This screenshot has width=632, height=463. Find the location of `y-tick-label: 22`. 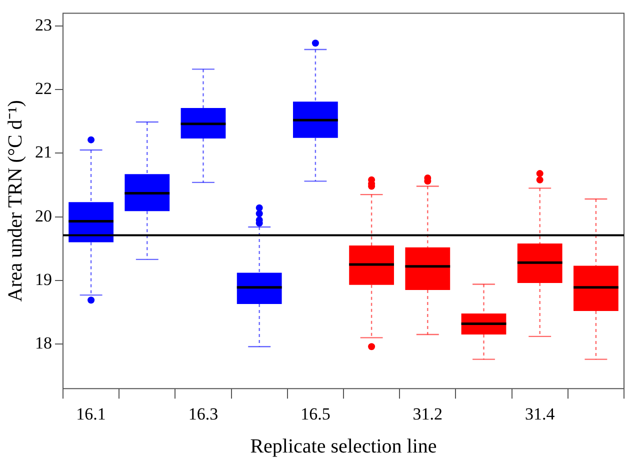

y-tick-label: 22 is located at coordinates (43, 88).